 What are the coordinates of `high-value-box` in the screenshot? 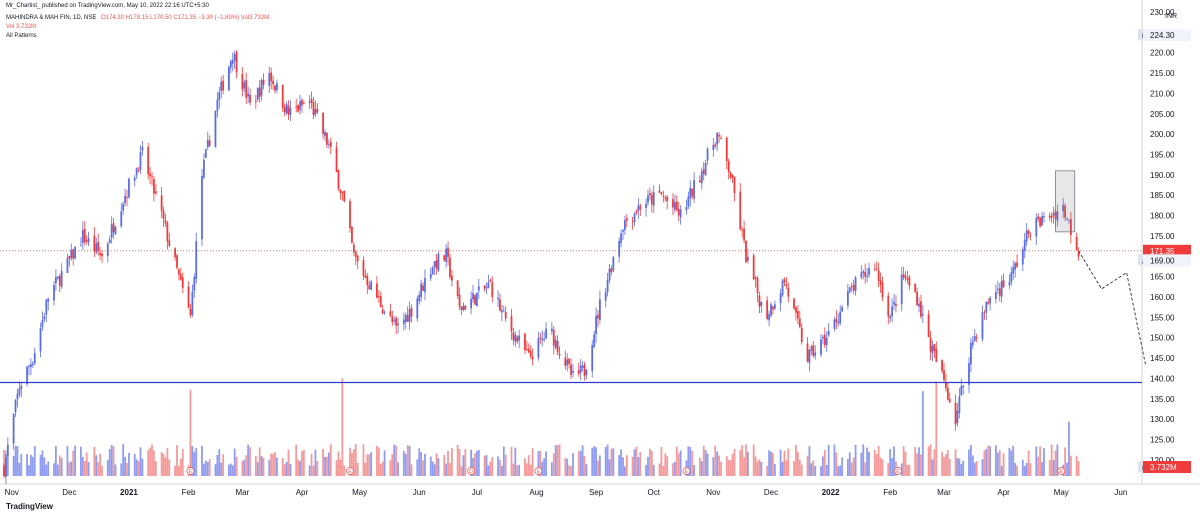 It's located at (1167, 35).